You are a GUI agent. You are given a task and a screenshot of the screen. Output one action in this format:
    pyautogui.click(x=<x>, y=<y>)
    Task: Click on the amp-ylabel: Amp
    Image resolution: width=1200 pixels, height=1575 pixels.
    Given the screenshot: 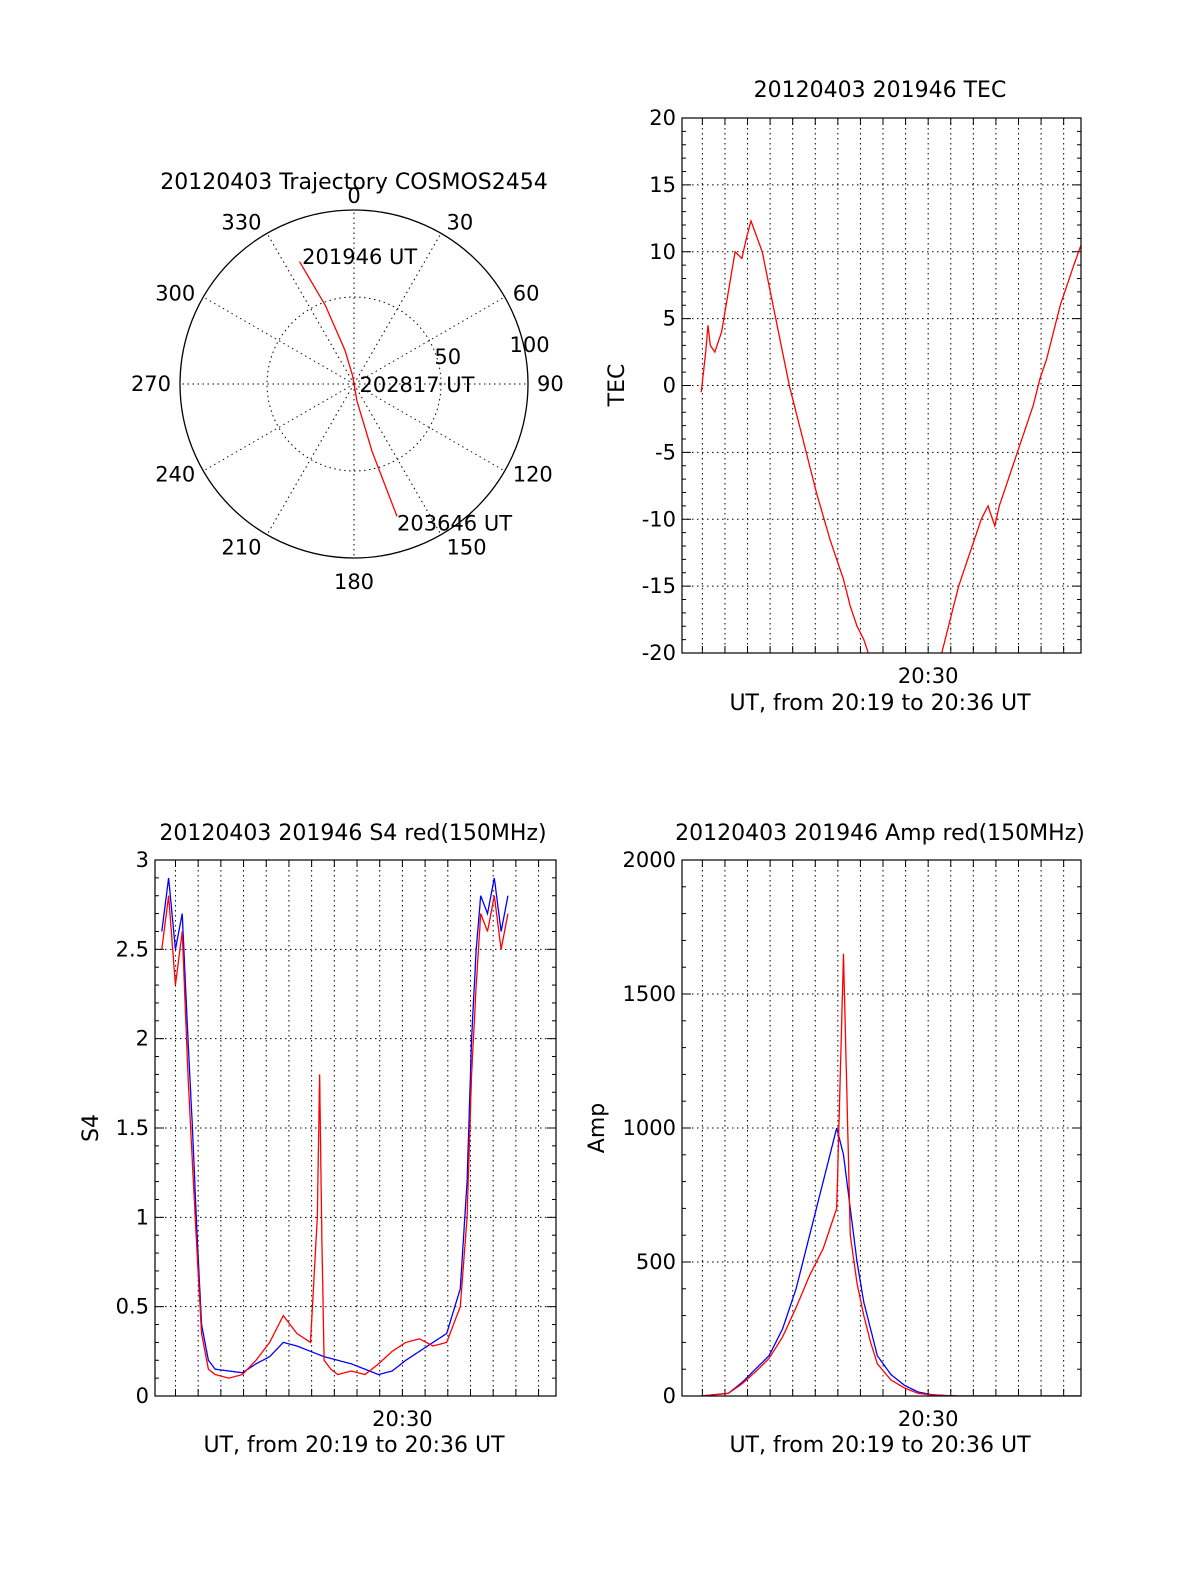 What is the action you would take?
    pyautogui.click(x=597, y=1128)
    